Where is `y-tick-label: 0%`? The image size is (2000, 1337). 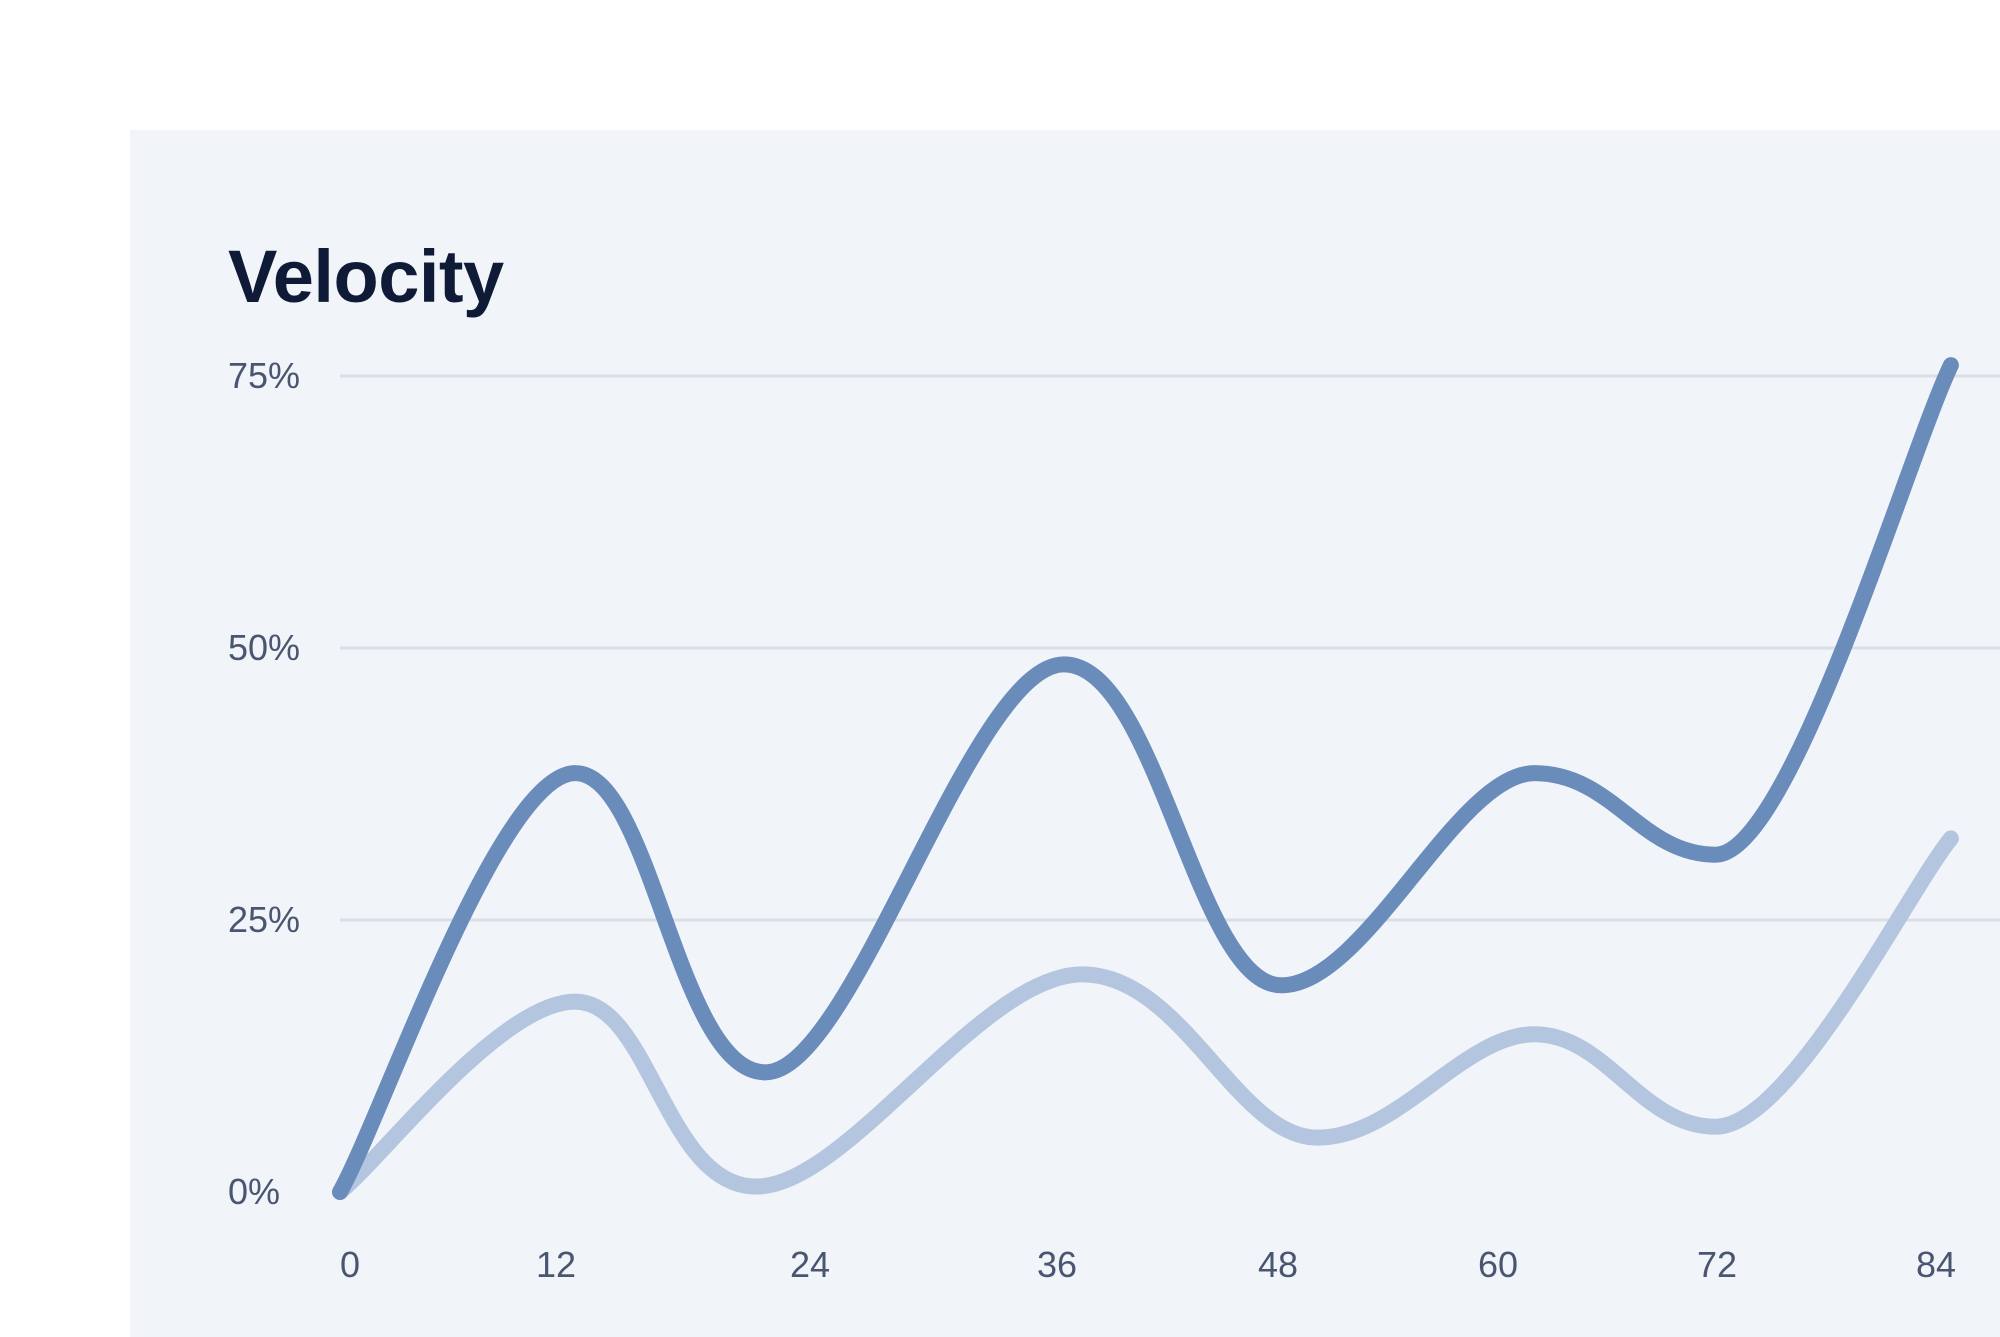 y-tick-label: 0% is located at coordinates (254, 1191).